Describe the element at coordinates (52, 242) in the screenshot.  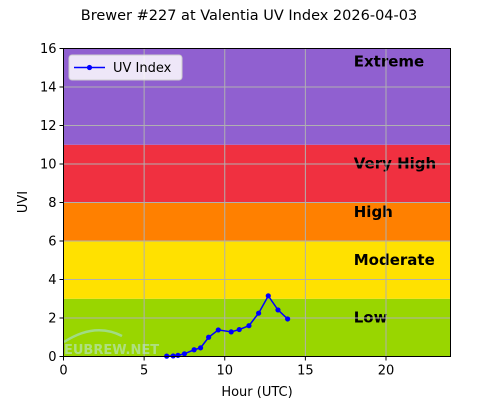
I see `y-tick-label: 6` at that location.